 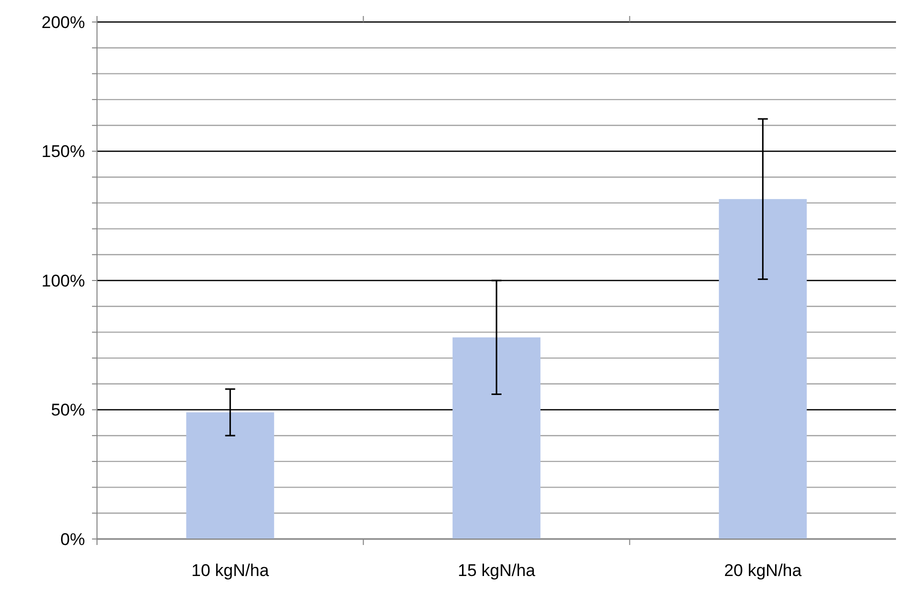 I want to click on y-tick-label: 150%, so click(x=63, y=152).